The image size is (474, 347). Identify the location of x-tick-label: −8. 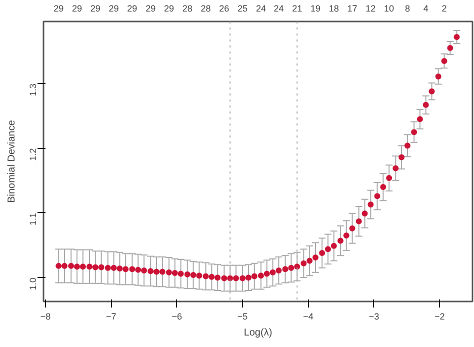
(45, 317).